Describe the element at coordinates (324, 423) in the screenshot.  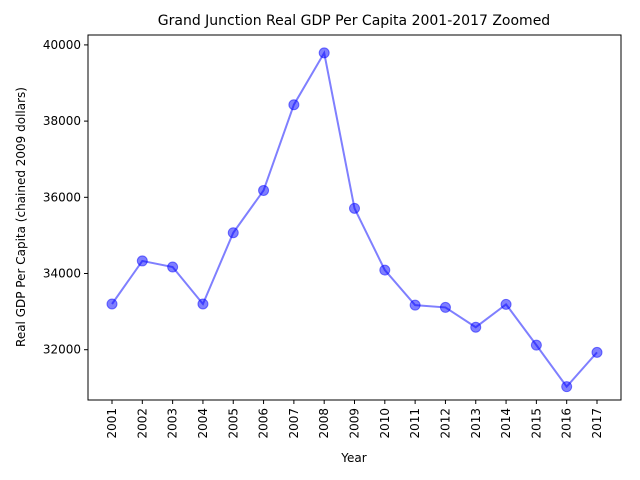
I see `x-tick-label: 2008` at that location.